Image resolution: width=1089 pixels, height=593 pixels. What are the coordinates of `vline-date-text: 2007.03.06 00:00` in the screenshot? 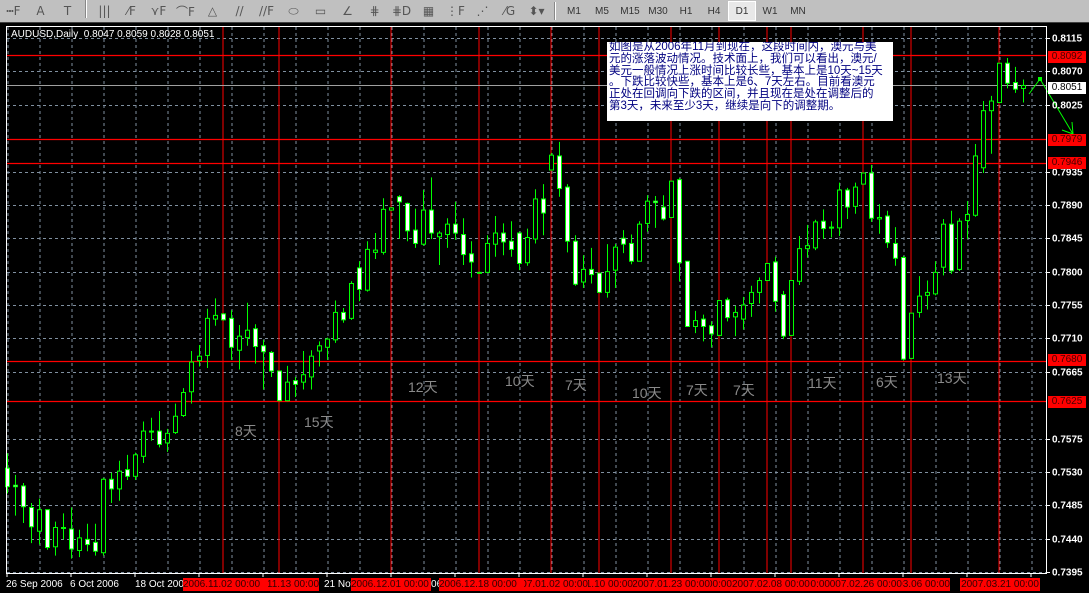 It's located at (926, 584).